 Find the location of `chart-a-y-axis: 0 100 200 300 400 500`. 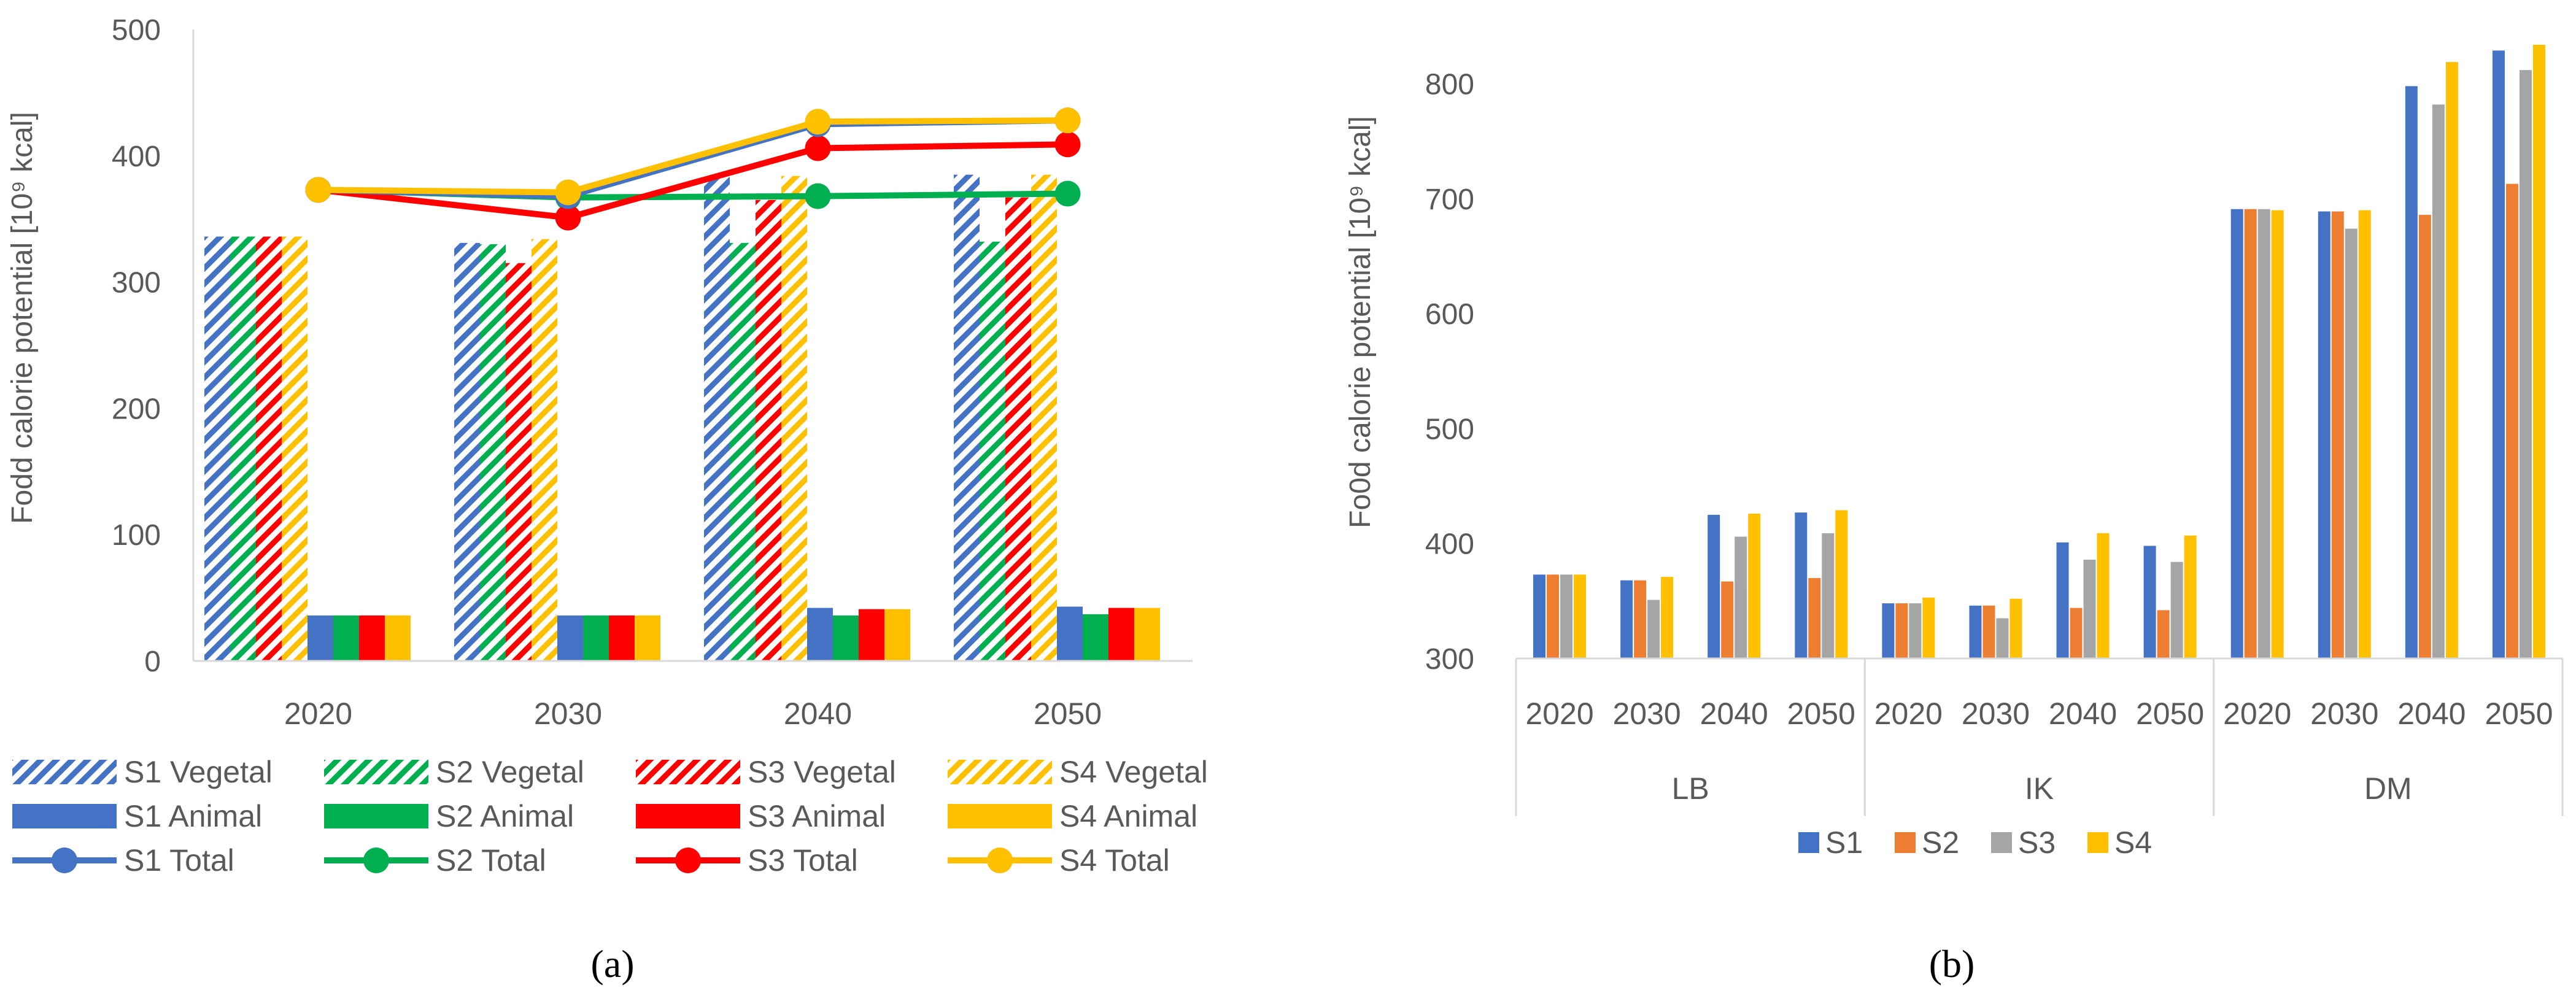

chart-a-y-axis: 0 100 200 300 400 500 is located at coordinates (153, 346).